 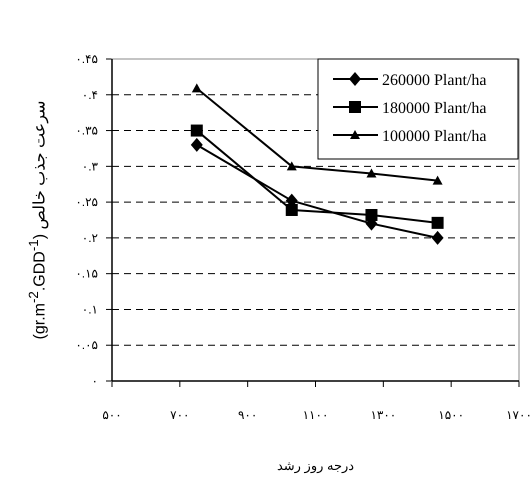 I want to click on legend-label: 260000 Plant/ha, so click(x=434, y=80).